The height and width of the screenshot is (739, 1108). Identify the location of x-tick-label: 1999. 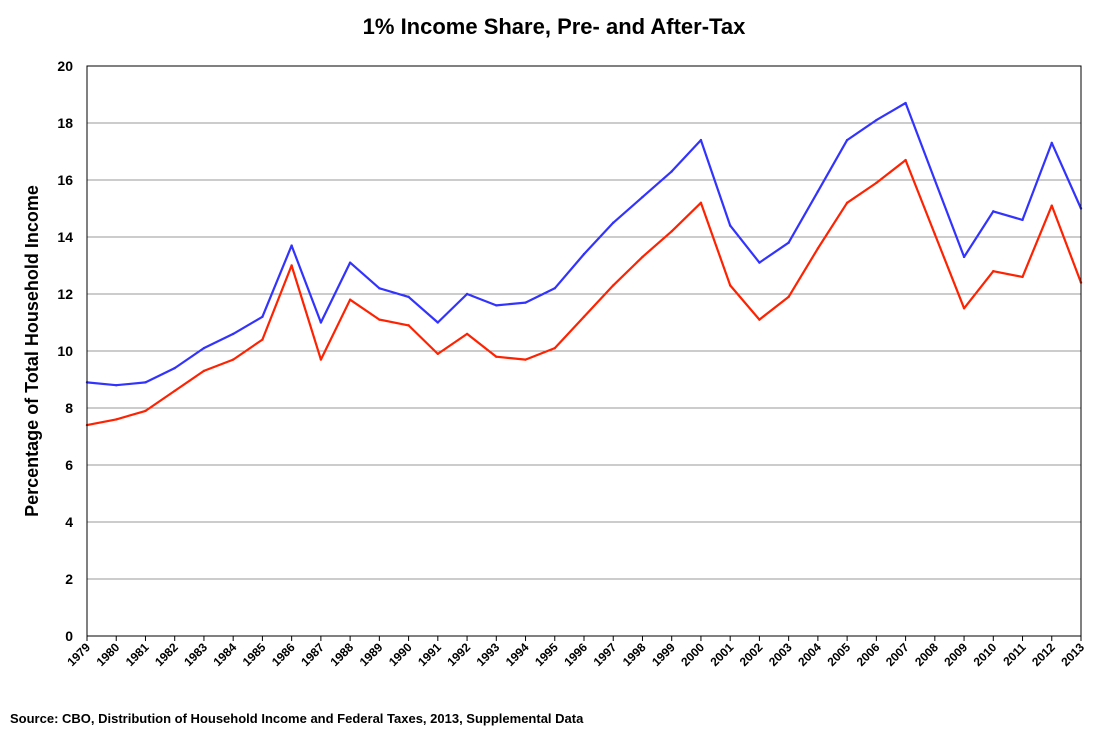
(663, 654).